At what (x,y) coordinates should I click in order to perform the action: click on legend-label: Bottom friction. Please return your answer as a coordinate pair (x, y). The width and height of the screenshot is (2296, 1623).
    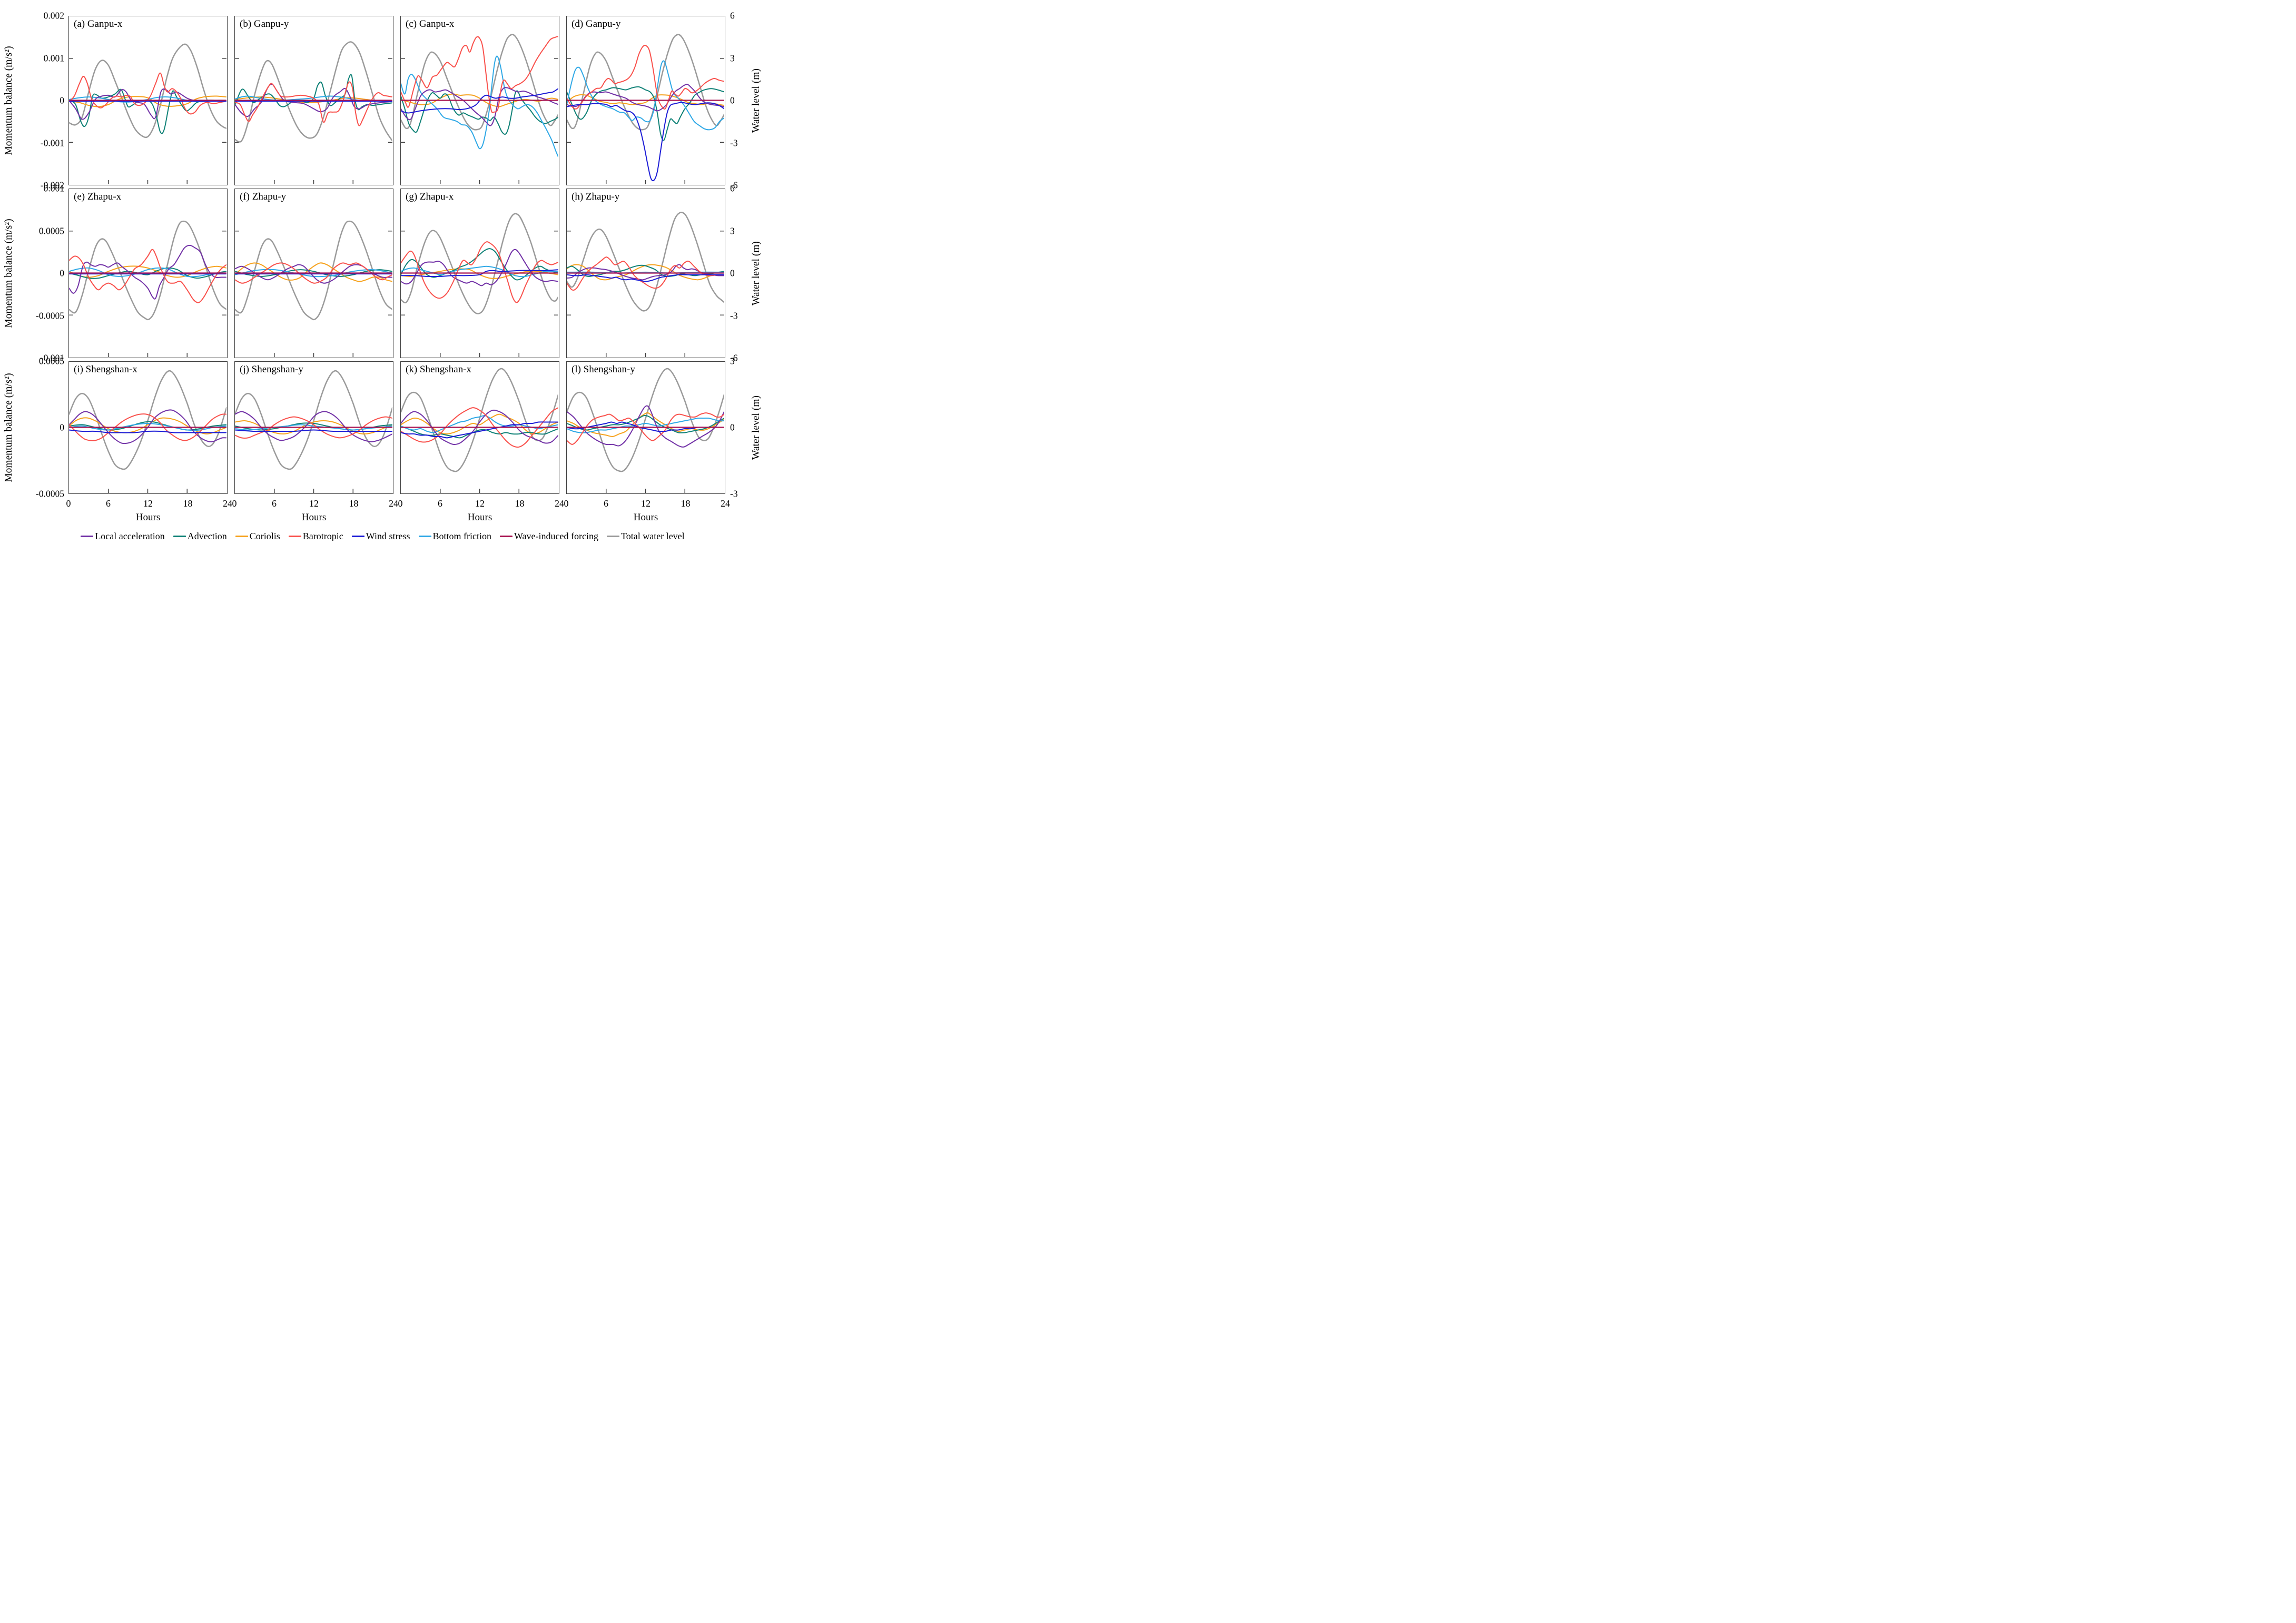
    Looking at the image, I should click on (462, 536).